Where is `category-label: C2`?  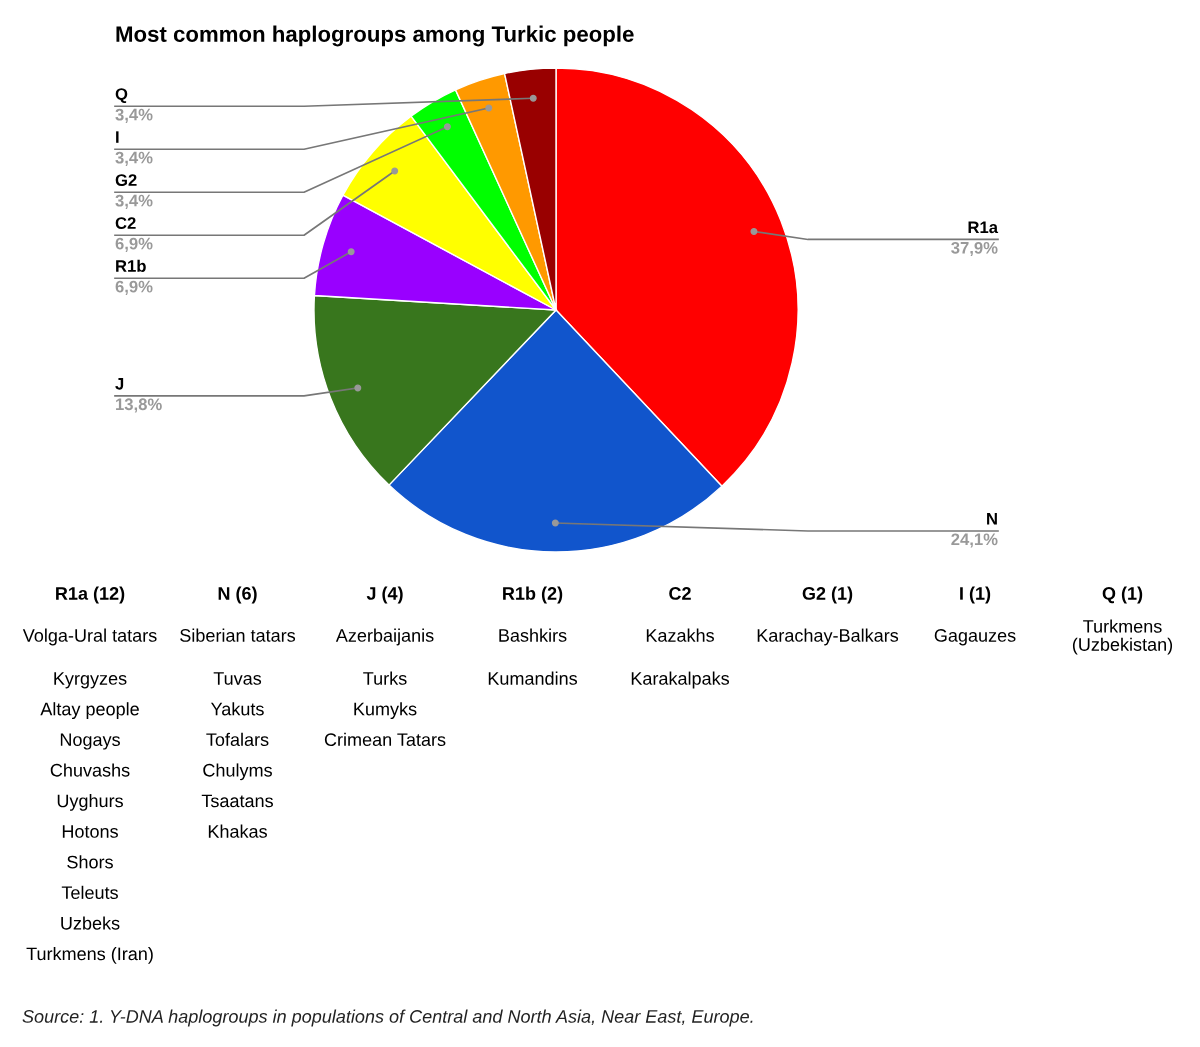 category-label: C2 is located at coordinates (680, 593).